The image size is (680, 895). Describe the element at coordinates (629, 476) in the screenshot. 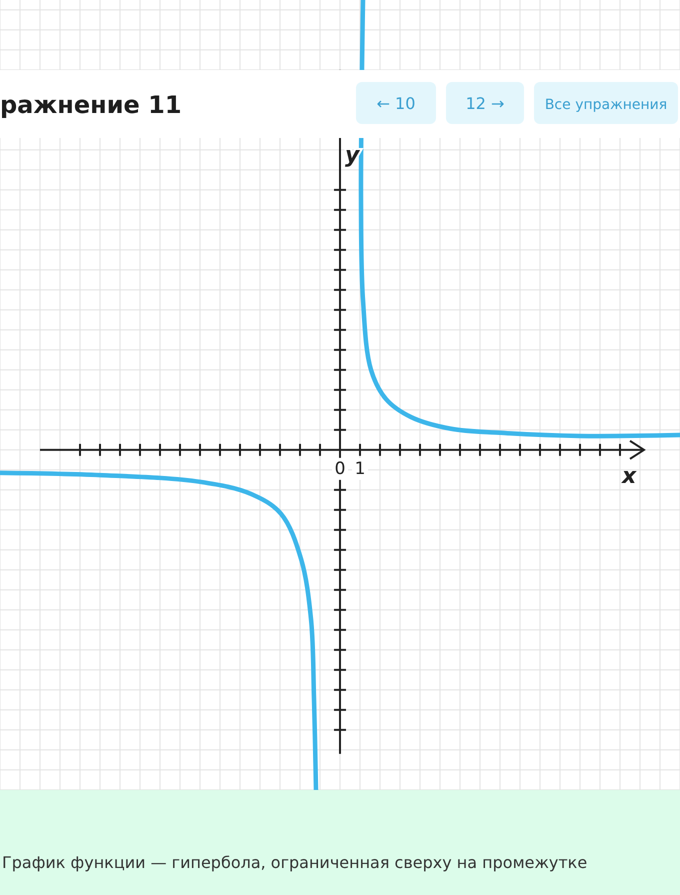

I see `x-axis-title: x` at that location.